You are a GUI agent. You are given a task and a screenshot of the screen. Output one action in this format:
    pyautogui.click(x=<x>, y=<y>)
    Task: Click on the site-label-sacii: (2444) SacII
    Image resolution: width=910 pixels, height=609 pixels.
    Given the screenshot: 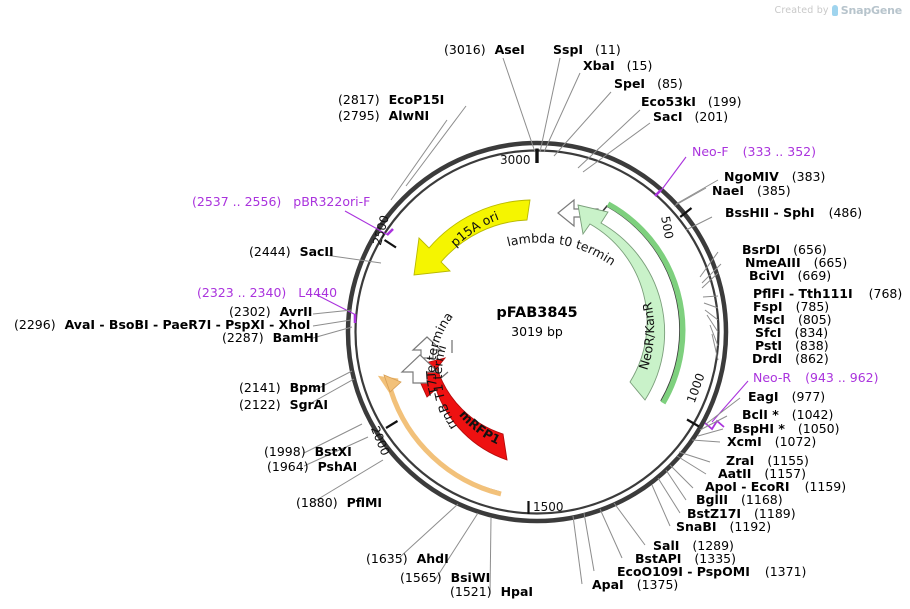 What is the action you would take?
    pyautogui.click(x=291, y=251)
    